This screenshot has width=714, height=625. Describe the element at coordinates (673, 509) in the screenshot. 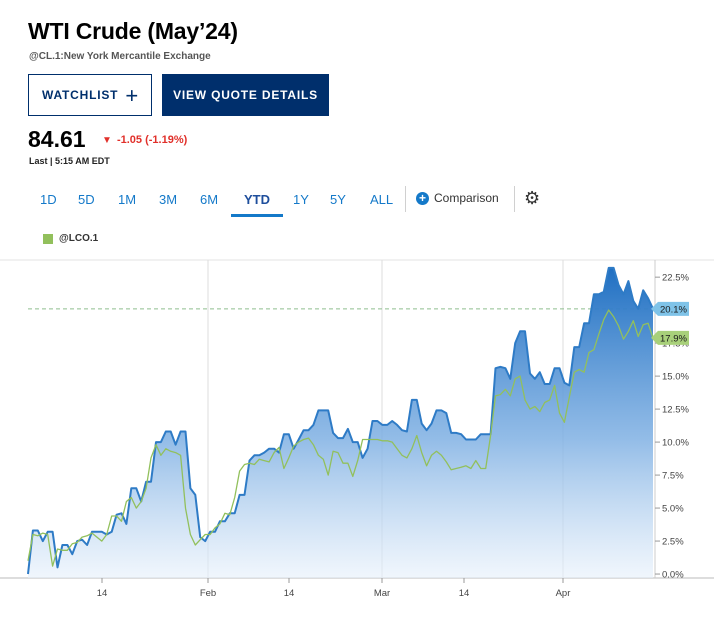

I see `y-tick-label: 5.0%` at that location.